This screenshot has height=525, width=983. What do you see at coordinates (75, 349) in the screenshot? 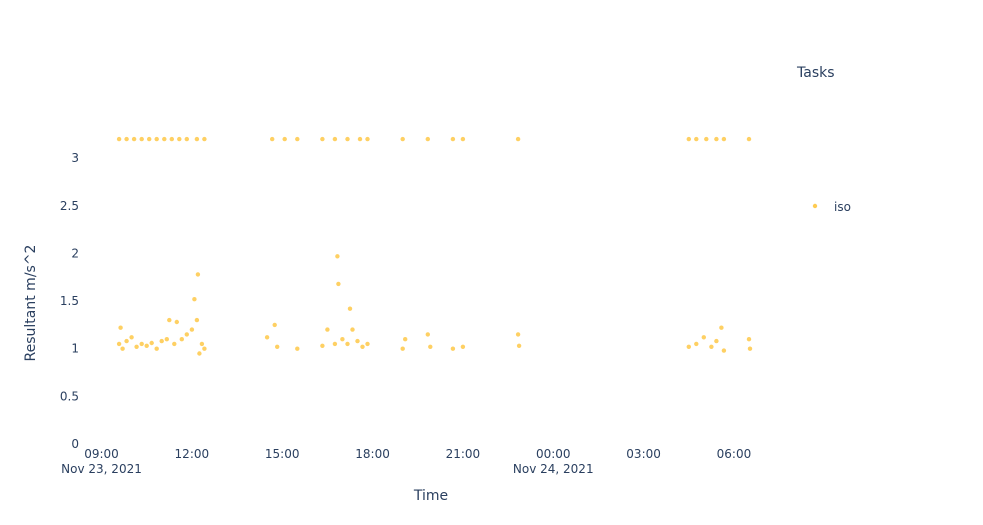
I see `y-tick-label: 1` at bounding box center [75, 349].